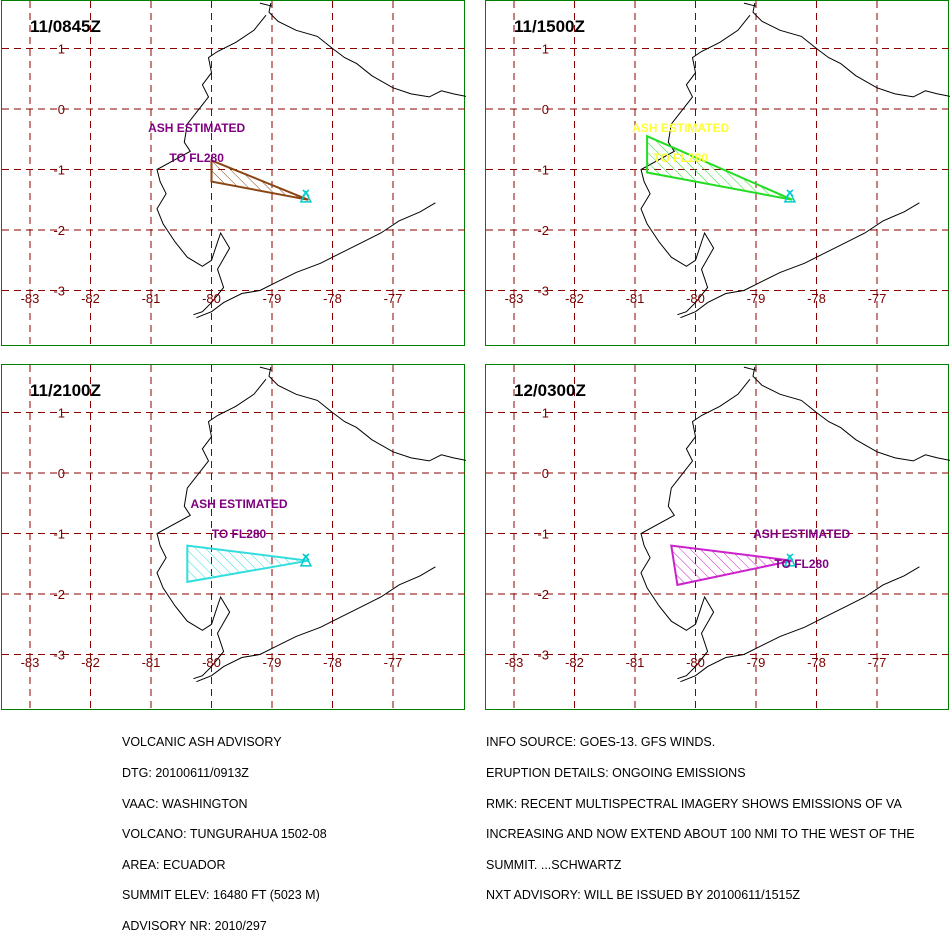 The height and width of the screenshot is (941, 950). What do you see at coordinates (554, 864) in the screenshot?
I see `advisory-line: SUMMIT. ...SCHWARTZ` at bounding box center [554, 864].